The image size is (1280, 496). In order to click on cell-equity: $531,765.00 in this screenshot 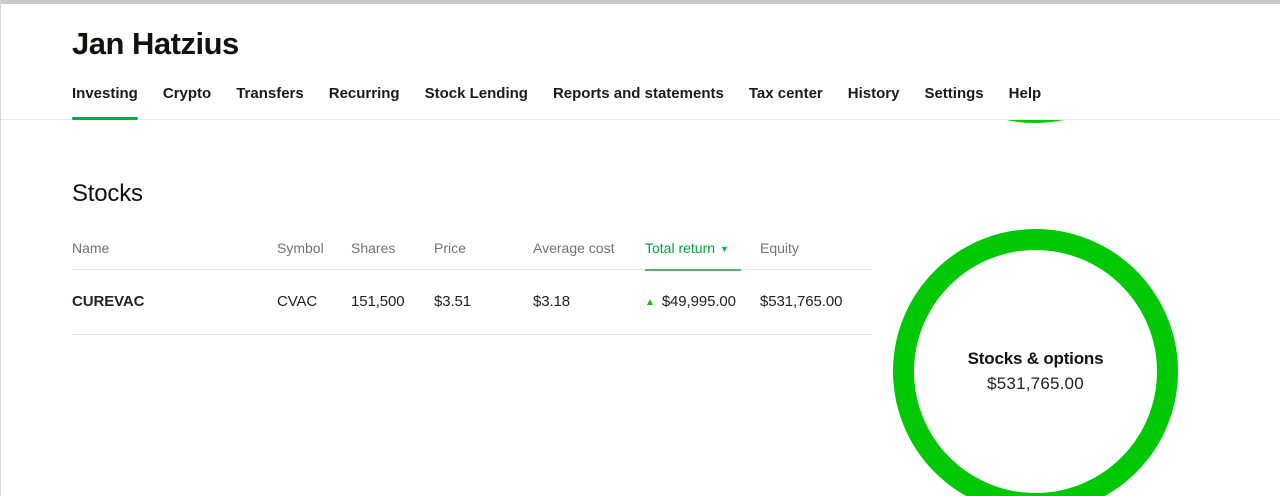, I will do `click(801, 301)`.